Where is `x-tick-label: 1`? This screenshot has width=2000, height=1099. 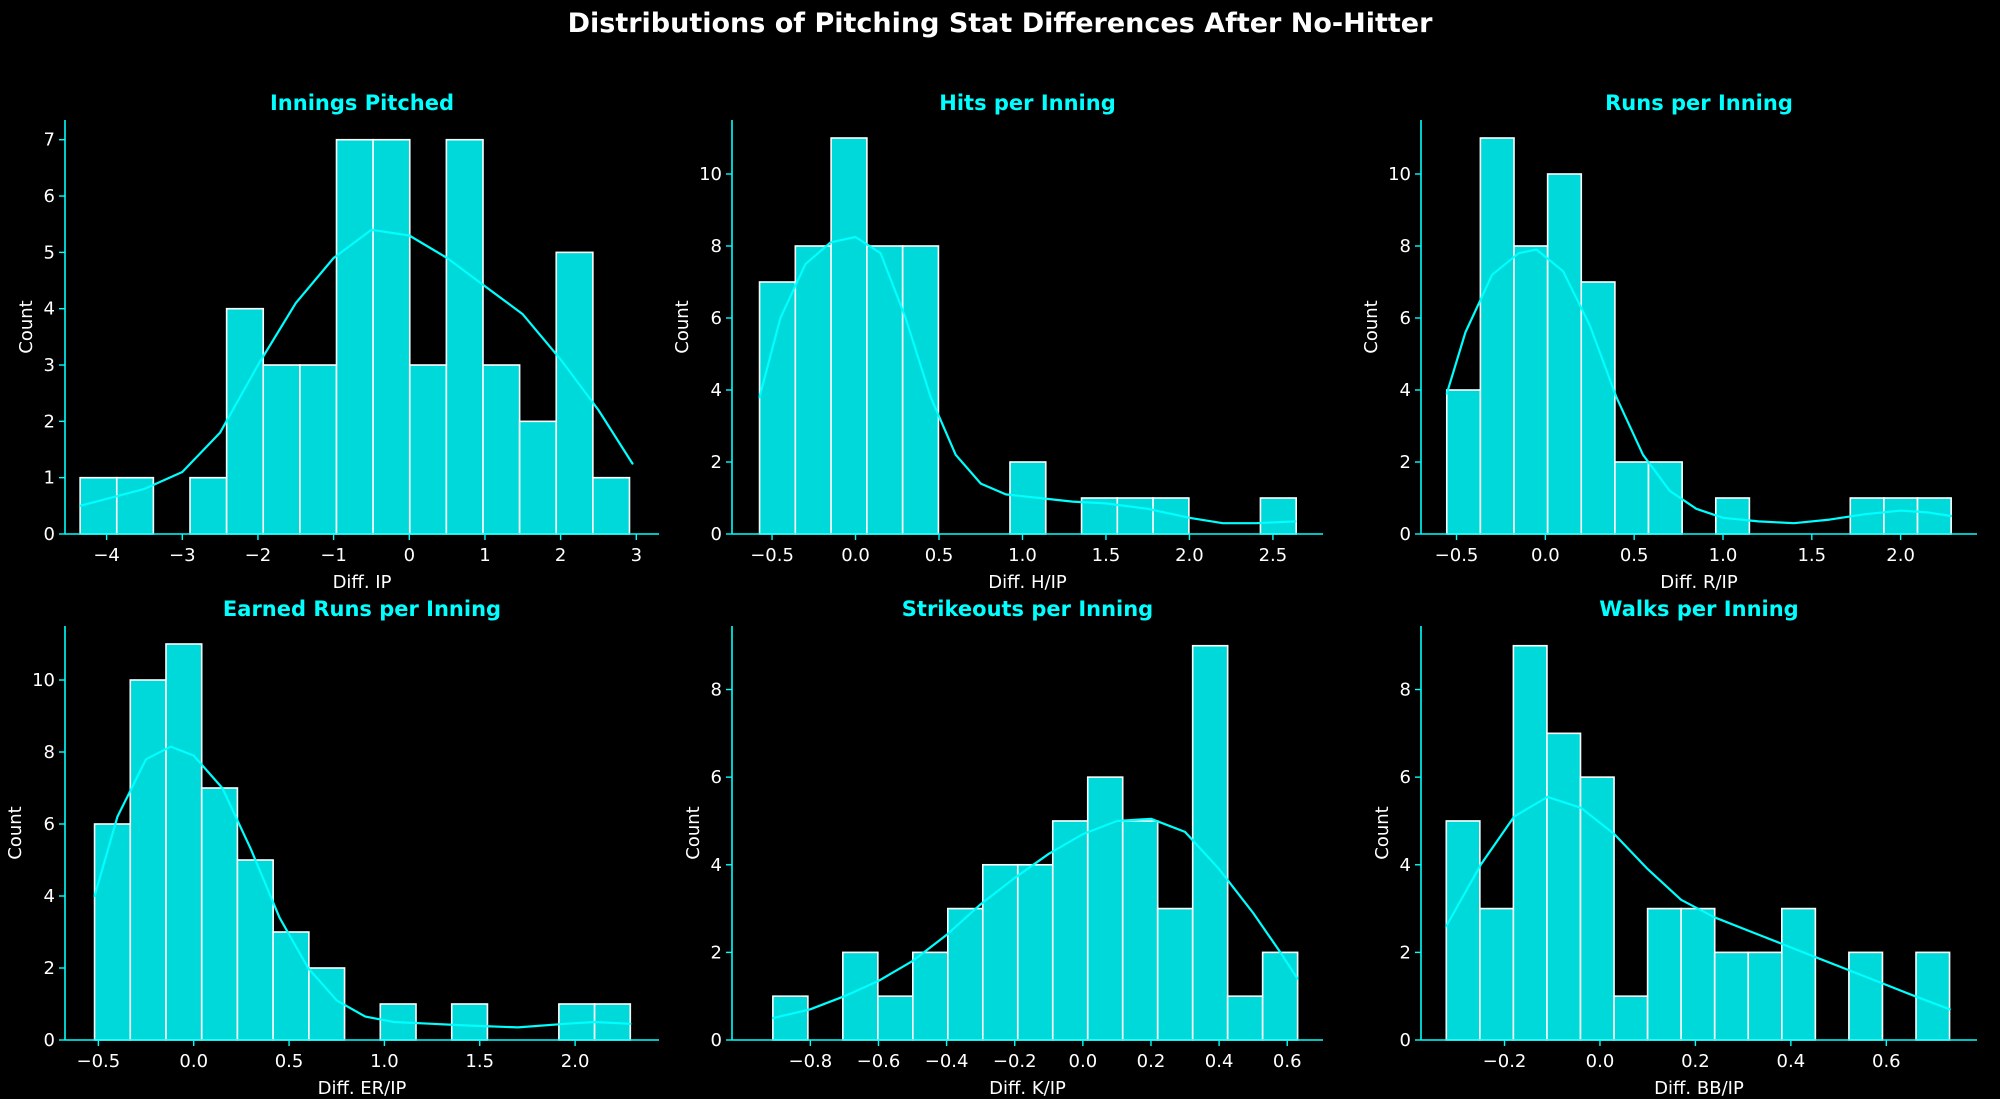 x-tick-label: 1 is located at coordinates (484, 555).